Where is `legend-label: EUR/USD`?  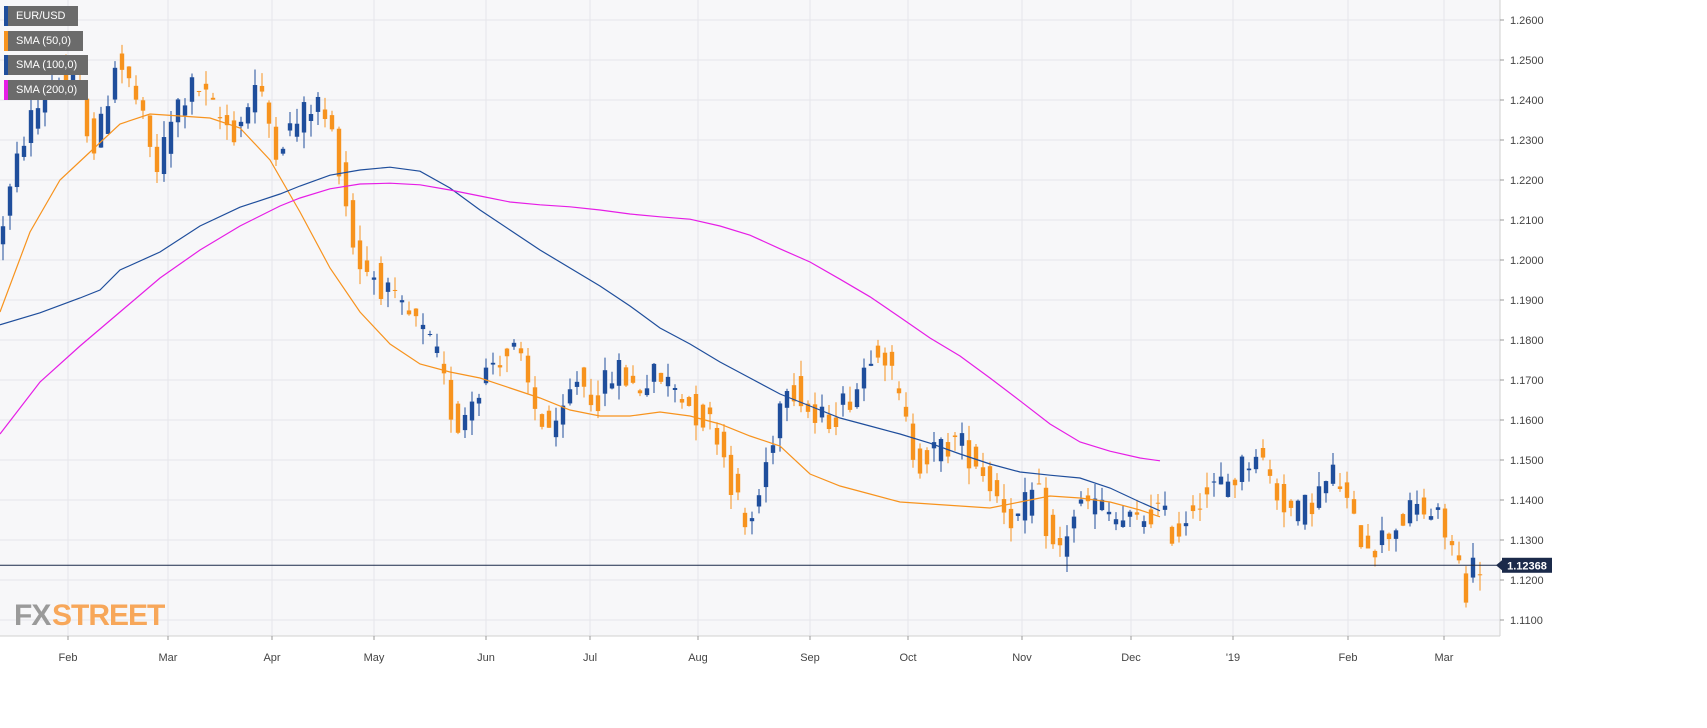 legend-label: EUR/USD is located at coordinates (41, 16).